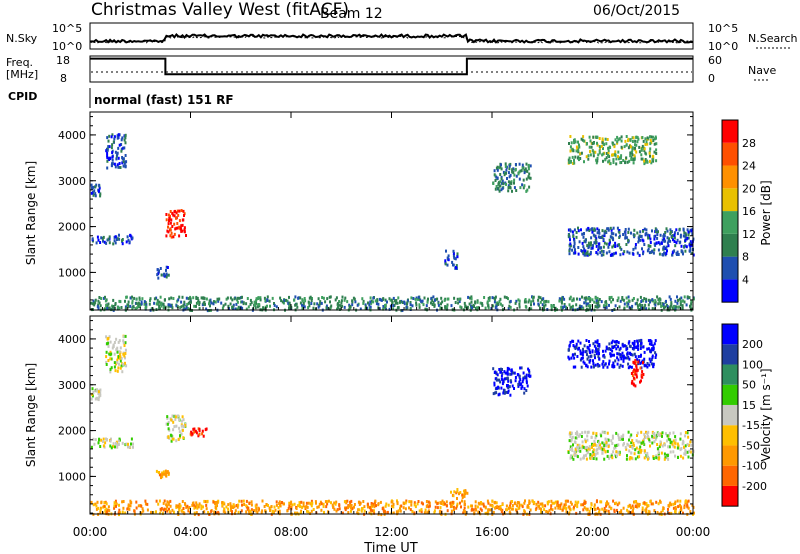 This screenshot has width=800, height=554. What do you see at coordinates (164, 100) in the screenshot?
I see `cpid-text: normal (fast) 151 RF` at bounding box center [164, 100].